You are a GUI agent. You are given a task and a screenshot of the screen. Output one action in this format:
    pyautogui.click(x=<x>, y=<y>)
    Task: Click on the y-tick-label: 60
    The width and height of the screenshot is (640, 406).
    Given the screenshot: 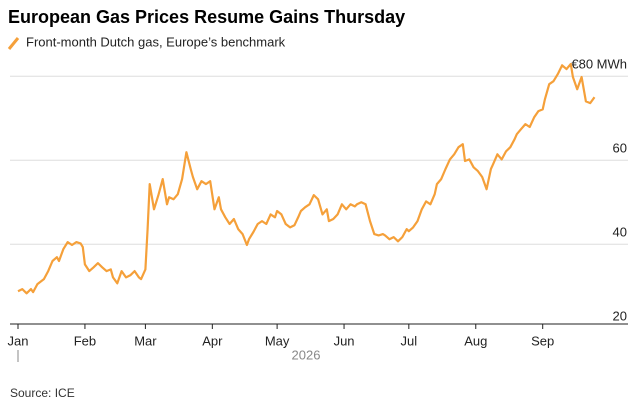 What is the action you would take?
    pyautogui.click(x=620, y=148)
    